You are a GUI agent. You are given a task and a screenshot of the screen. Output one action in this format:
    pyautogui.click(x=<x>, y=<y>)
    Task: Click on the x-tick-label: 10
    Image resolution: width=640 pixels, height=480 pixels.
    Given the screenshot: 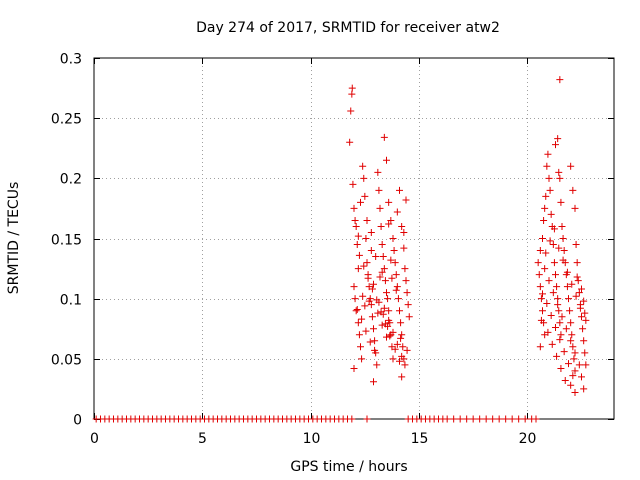 What is the action you would take?
    pyautogui.click(x=312, y=439)
    